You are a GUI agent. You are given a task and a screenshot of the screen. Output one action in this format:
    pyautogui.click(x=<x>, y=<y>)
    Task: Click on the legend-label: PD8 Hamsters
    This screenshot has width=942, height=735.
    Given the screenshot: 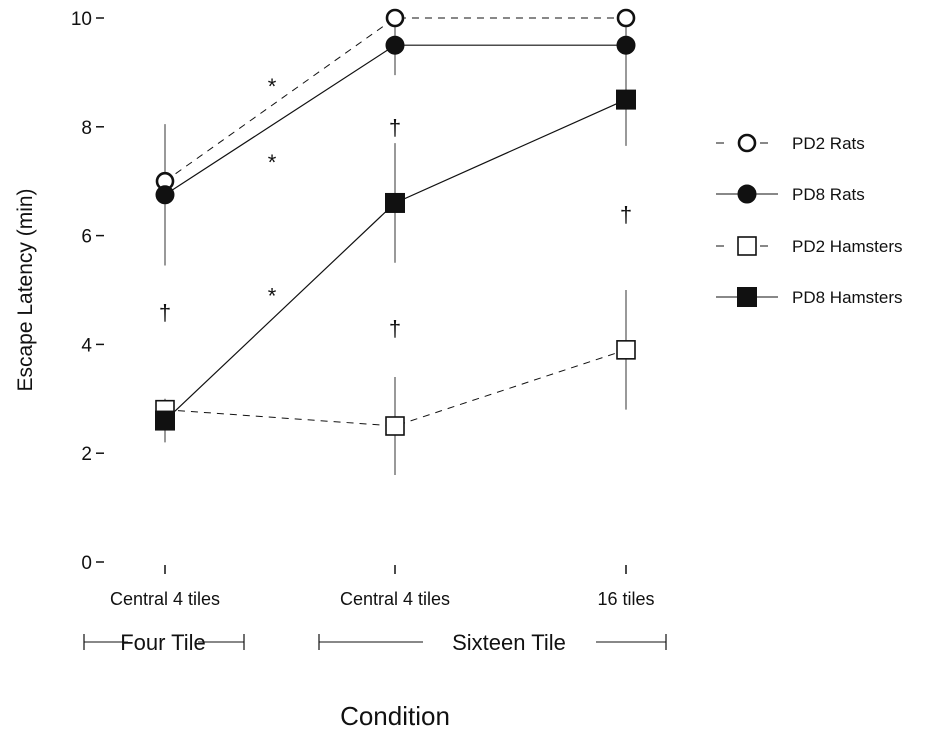 What is the action you would take?
    pyautogui.click(x=847, y=297)
    